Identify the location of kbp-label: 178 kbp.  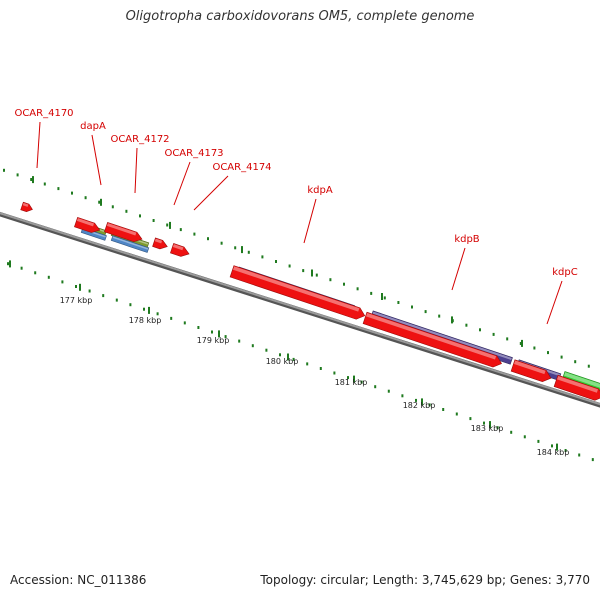
(145, 320).